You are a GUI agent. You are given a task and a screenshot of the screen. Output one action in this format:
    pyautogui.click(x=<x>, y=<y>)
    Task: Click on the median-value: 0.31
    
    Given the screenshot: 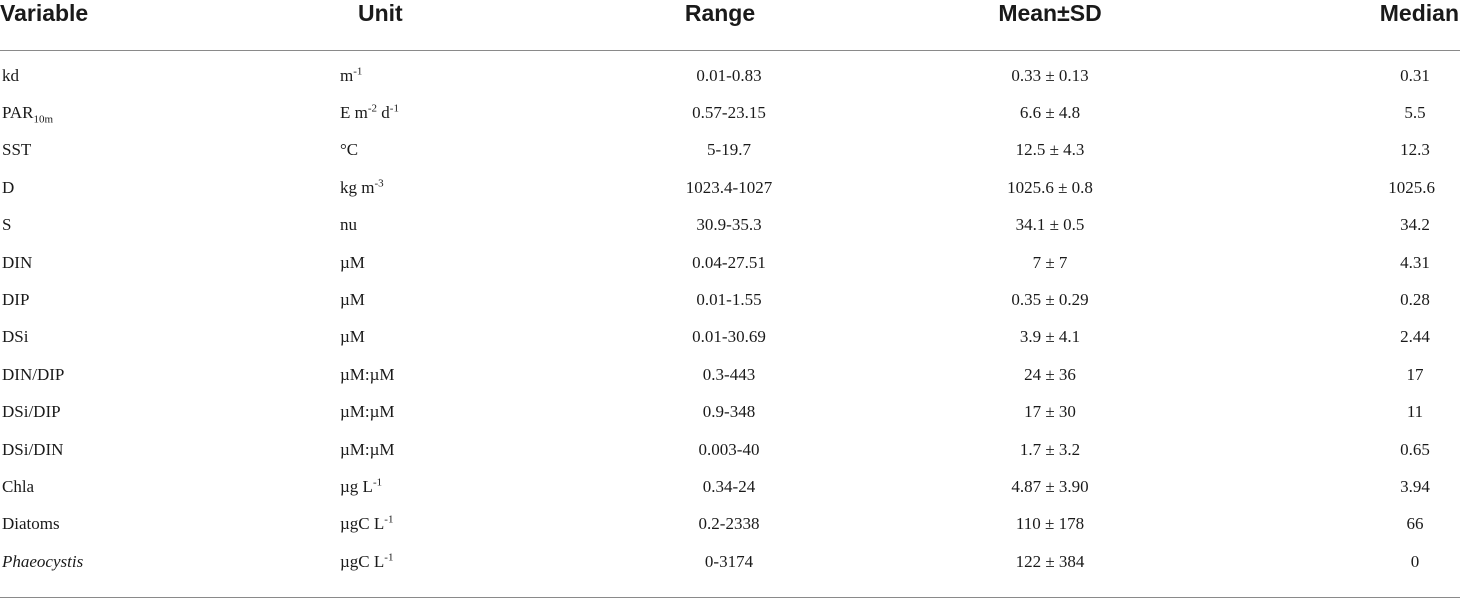 What is the action you would take?
    pyautogui.click(x=1415, y=75)
    